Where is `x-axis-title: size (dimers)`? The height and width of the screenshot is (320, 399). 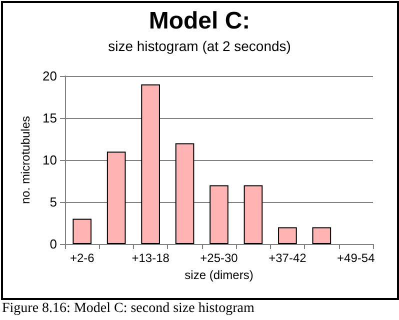
x-axis-title: size (dimers) is located at coordinates (219, 275).